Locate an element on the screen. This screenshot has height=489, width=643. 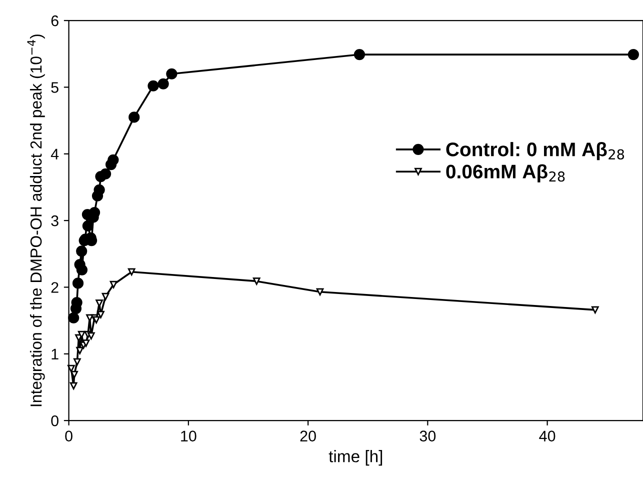
x-tick-label: 30 is located at coordinates (428, 436).